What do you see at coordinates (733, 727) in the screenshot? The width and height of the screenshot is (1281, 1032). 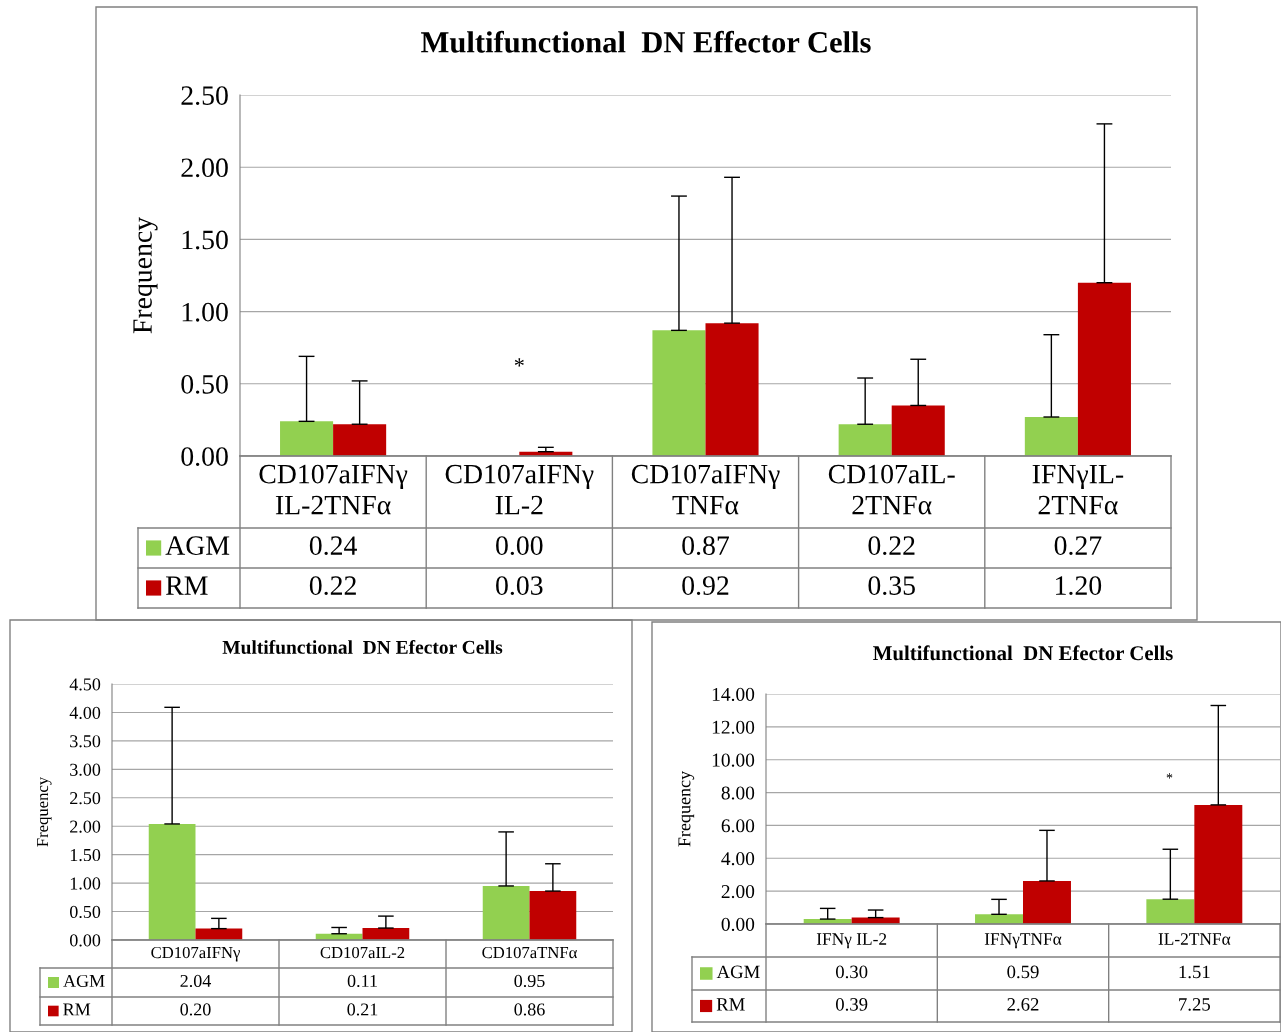 I see `y-tick-label: 12.00` at bounding box center [733, 727].